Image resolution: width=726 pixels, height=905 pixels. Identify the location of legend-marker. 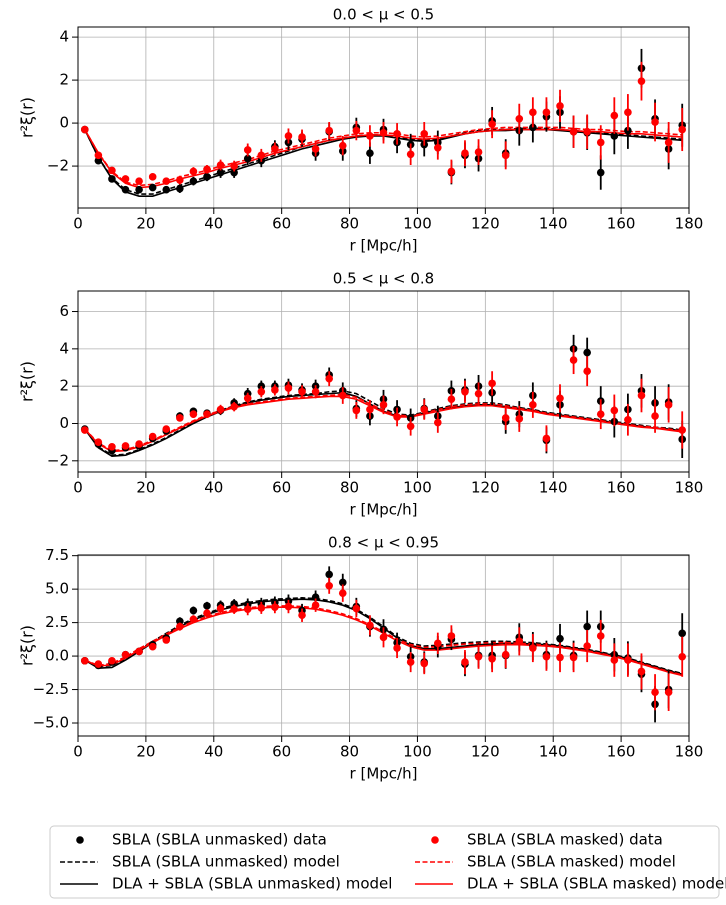
(80, 840).